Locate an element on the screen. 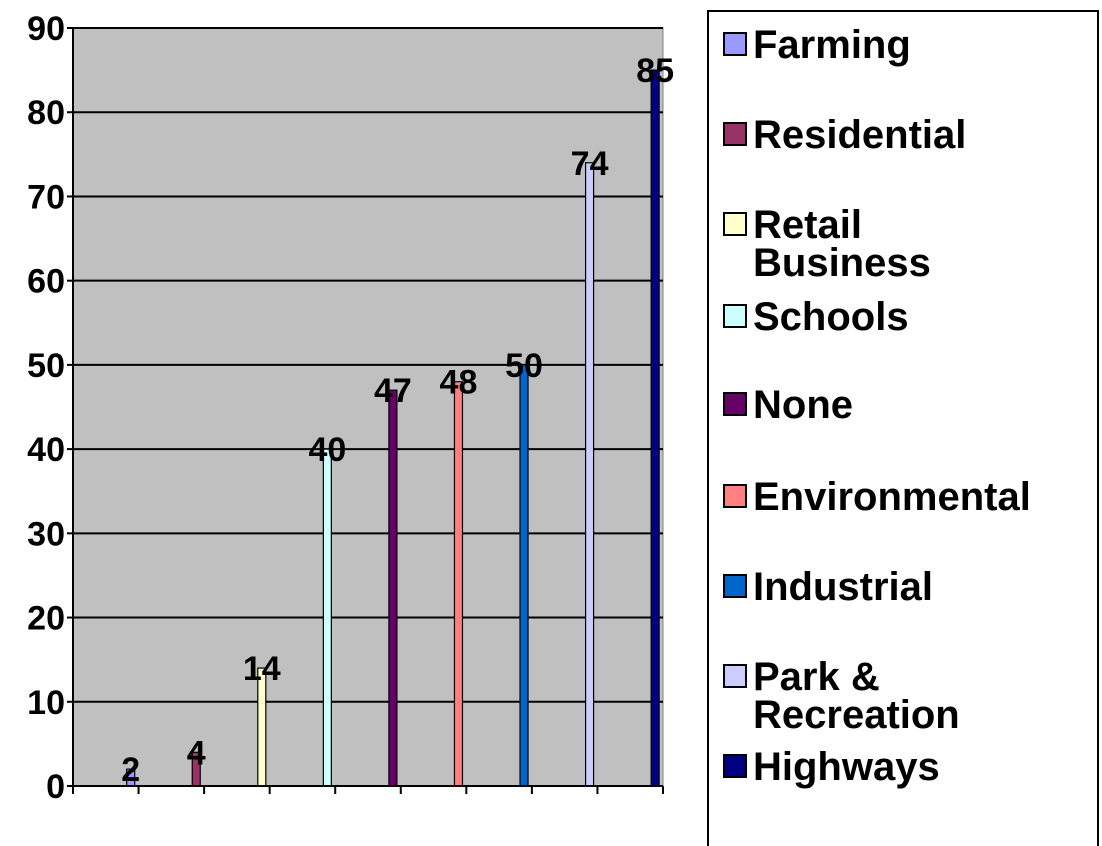  data-label: 85 is located at coordinates (655, 71).